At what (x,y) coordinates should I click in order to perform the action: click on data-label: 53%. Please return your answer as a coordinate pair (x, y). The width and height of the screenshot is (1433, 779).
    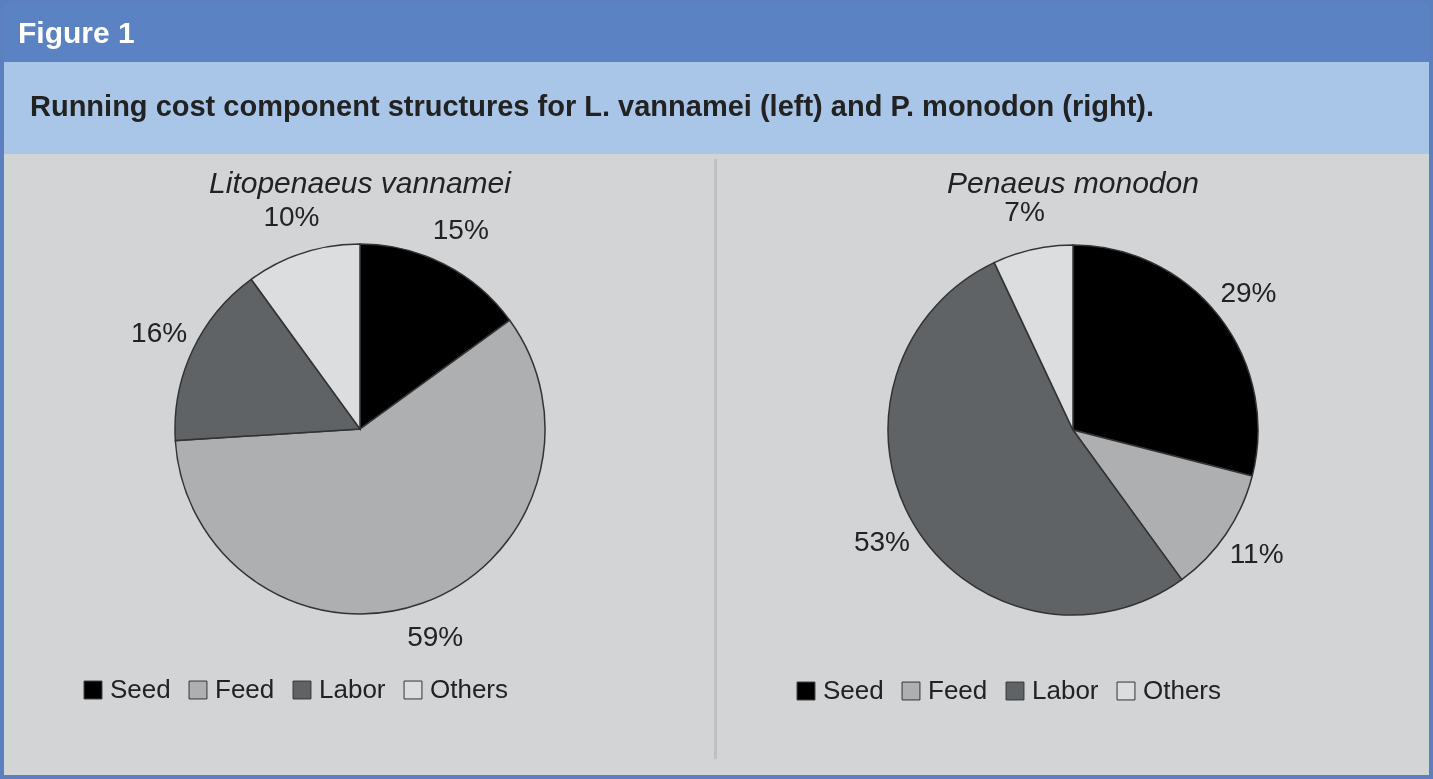
    Looking at the image, I should click on (881, 542).